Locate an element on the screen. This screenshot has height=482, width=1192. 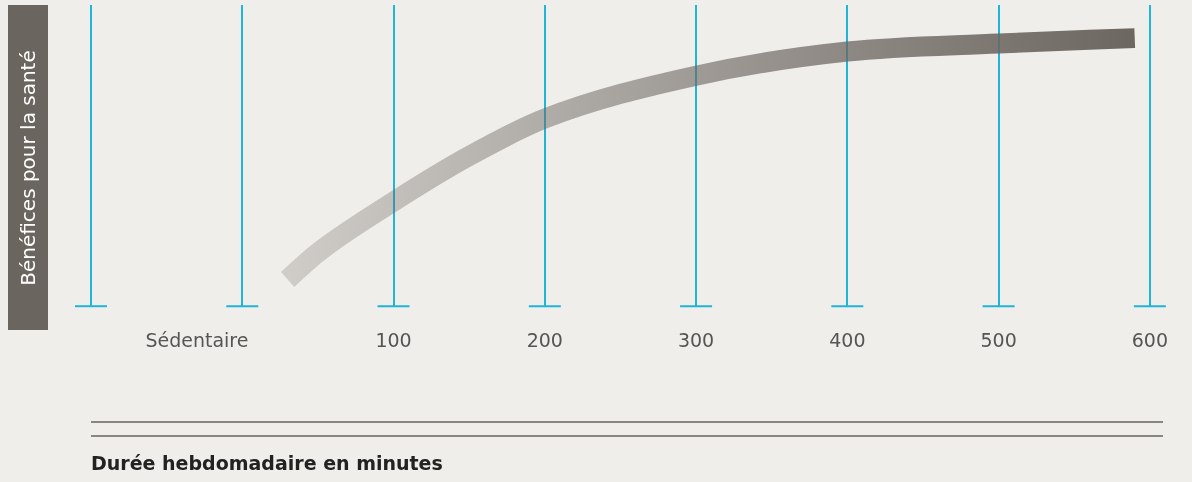
x-tick-label: 500 is located at coordinates (998, 339).